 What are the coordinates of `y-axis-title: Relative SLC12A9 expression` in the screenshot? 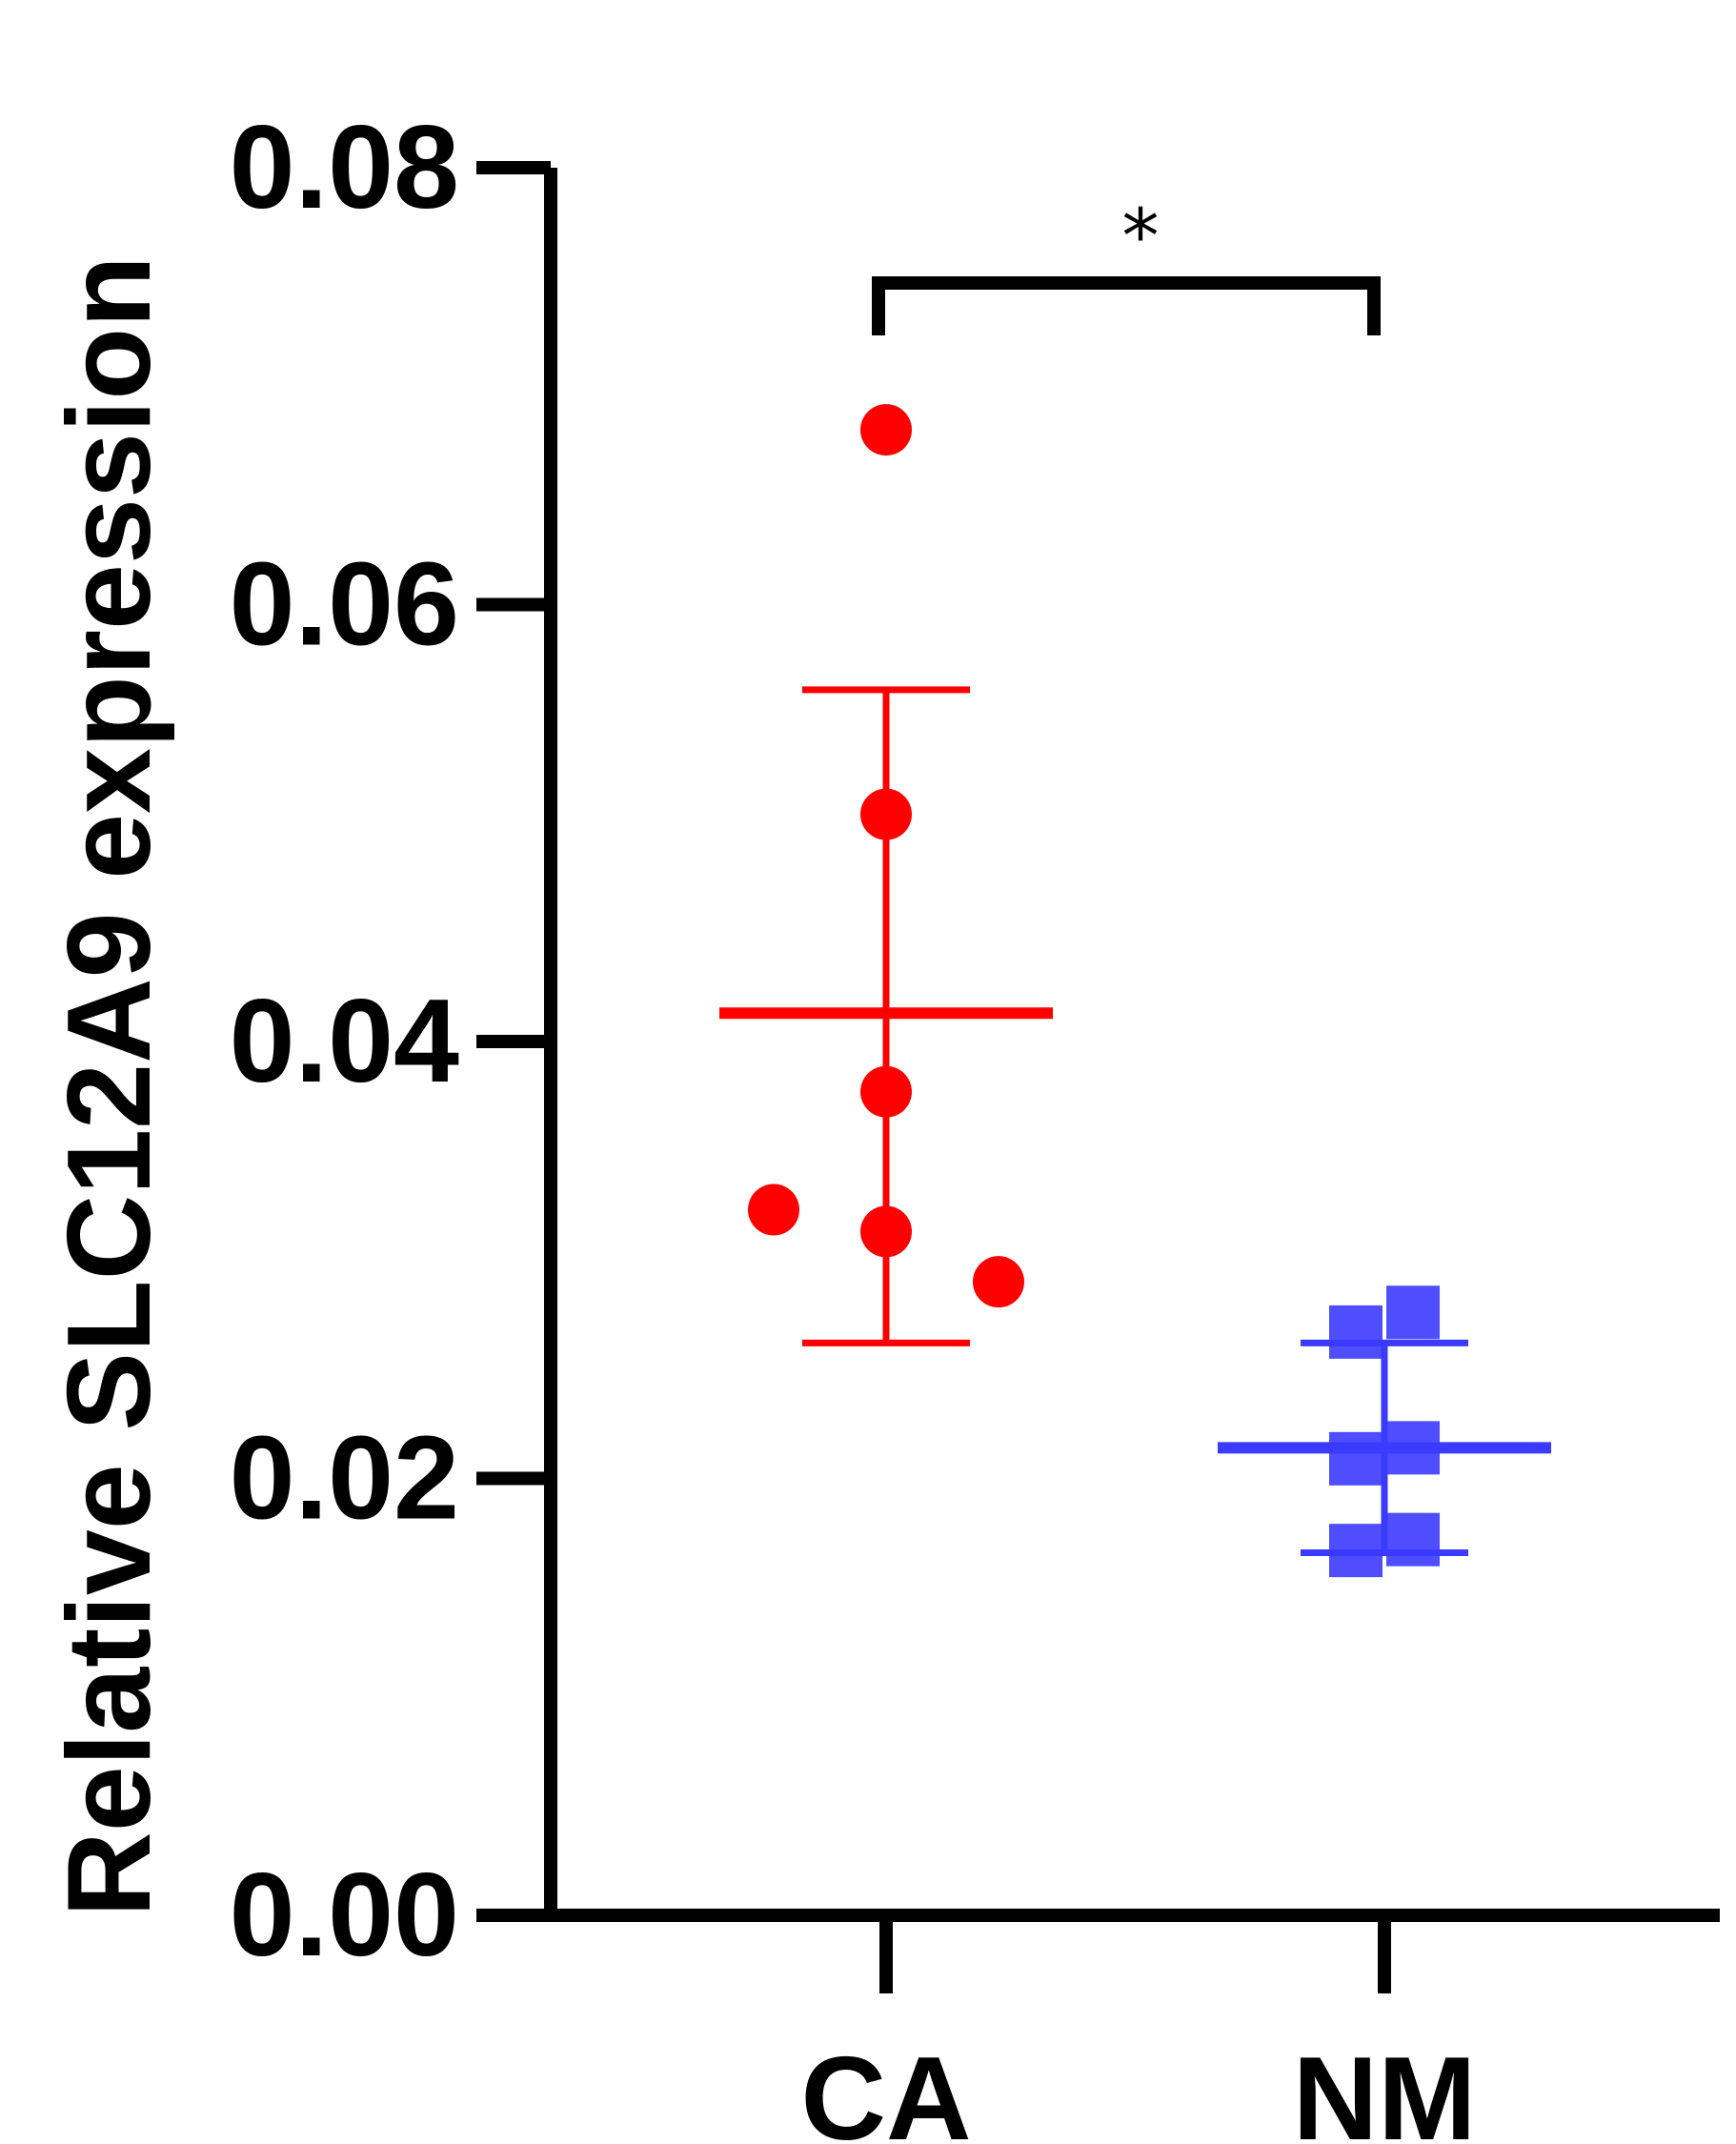 It's located at (109, 1086).